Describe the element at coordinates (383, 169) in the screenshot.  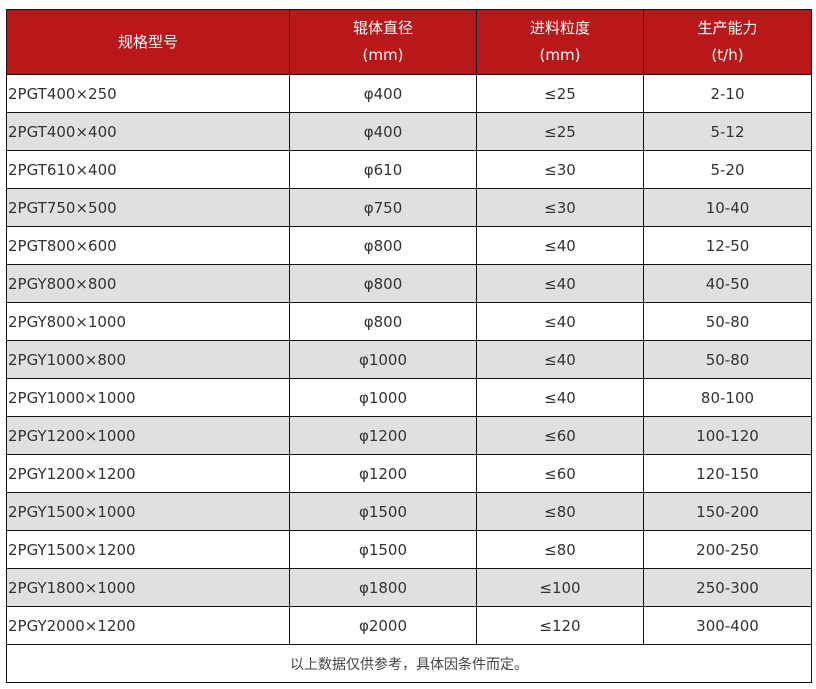
I see `roller-diameter-cell: φ610` at that location.